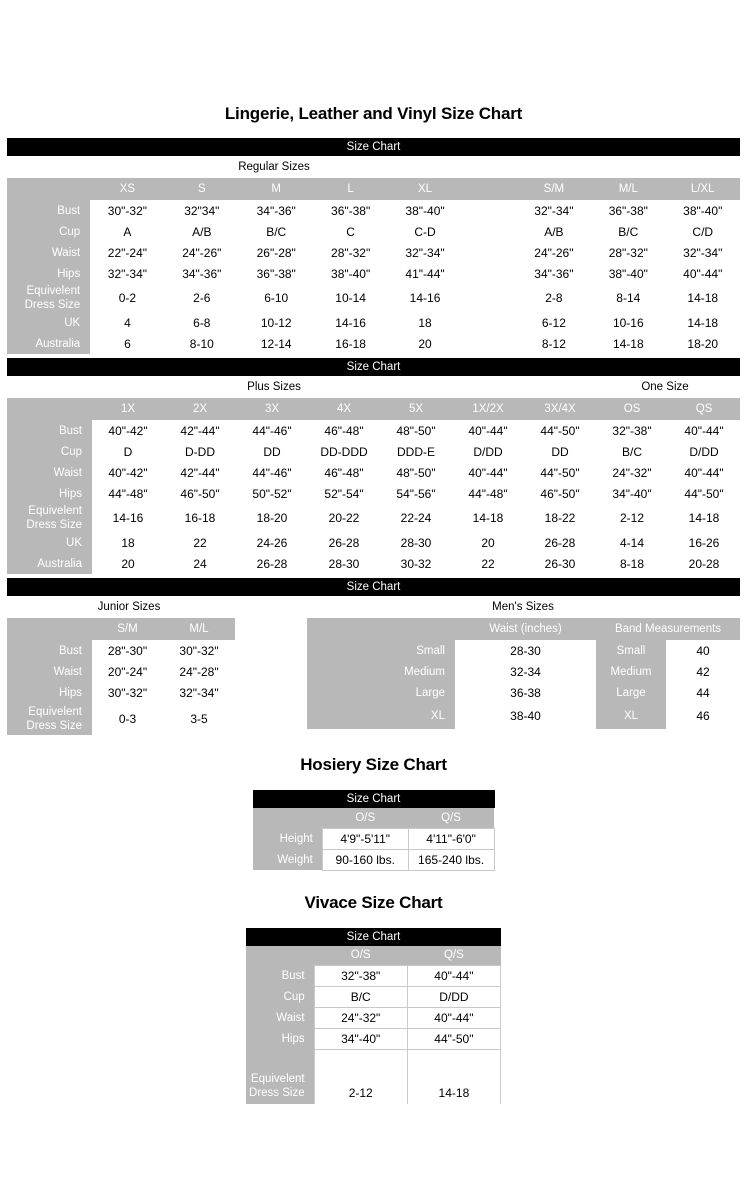  What do you see at coordinates (373, 902) in the screenshot?
I see `vivace-title: Vivace Size Chart` at bounding box center [373, 902].